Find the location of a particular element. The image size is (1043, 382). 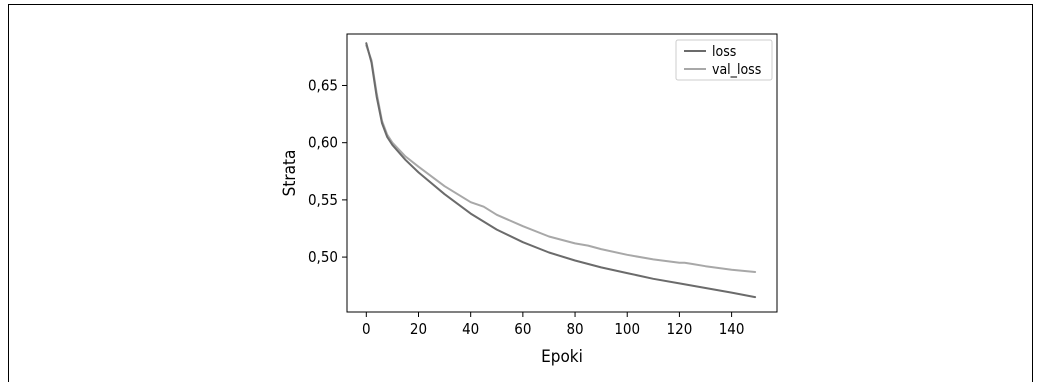

x-tick-label: 140 is located at coordinates (732, 329).